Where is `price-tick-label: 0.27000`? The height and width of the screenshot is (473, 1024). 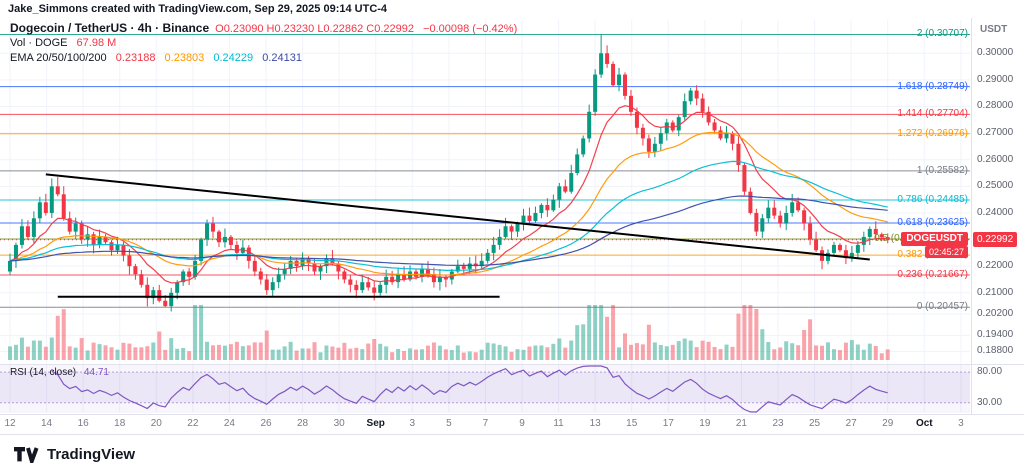
price-tick-label: 0.27000 is located at coordinates (995, 133).